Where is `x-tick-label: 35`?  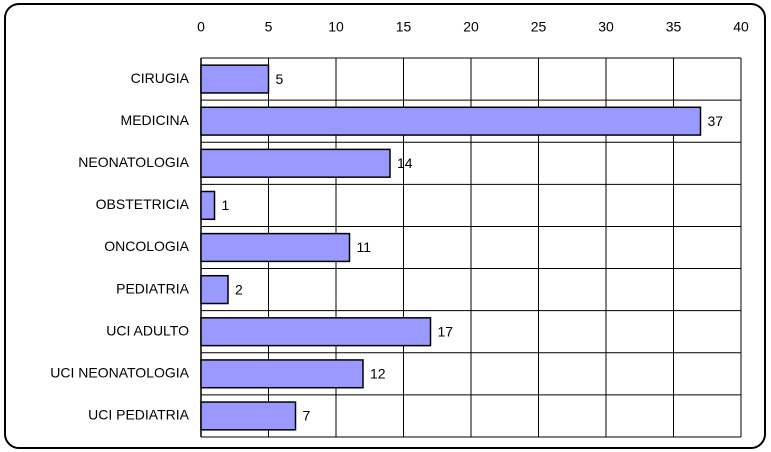
x-tick-label: 35 is located at coordinates (674, 27).